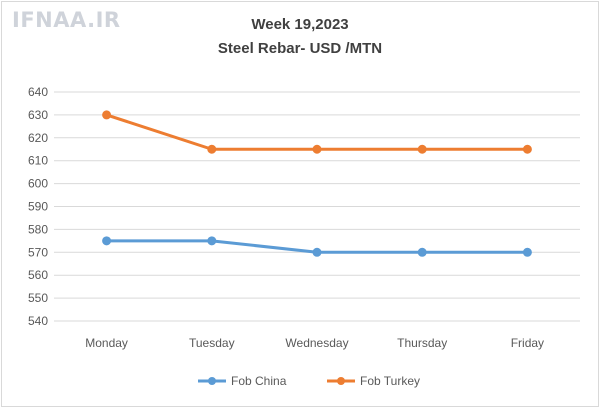 Image resolution: width=600 pixels, height=408 pixels. What do you see at coordinates (422, 343) in the screenshot?
I see `x-tick-label: Thursday` at bounding box center [422, 343].